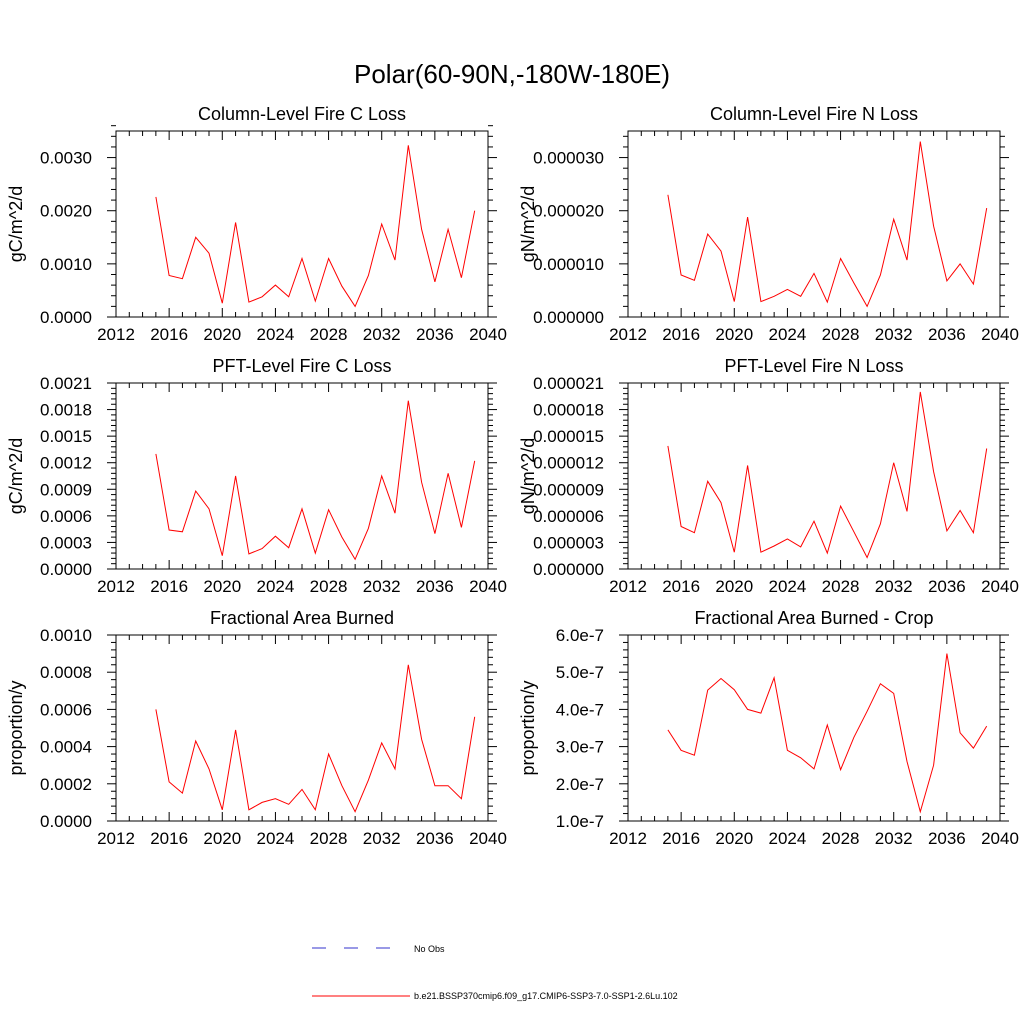 The width and height of the screenshot is (1024, 1024). Describe the element at coordinates (66, 709) in the screenshot. I see `y-tick-label: 0.0006` at that location.